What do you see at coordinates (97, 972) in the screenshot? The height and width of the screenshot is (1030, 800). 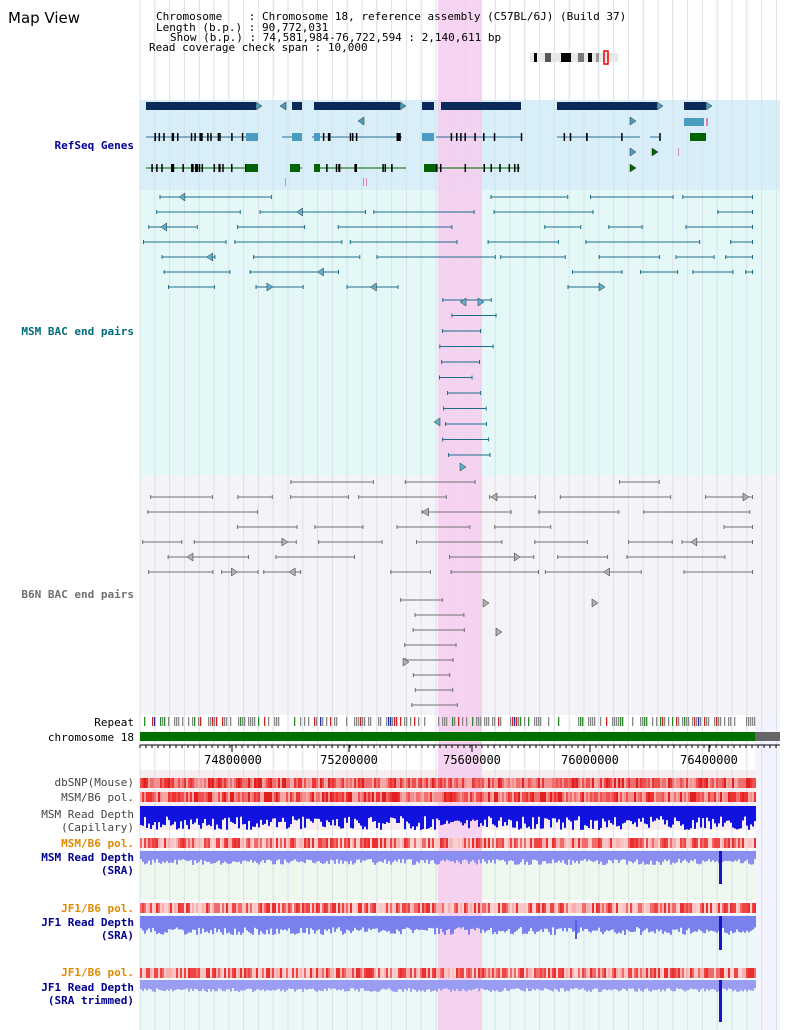 I see `track-label-jf1-b6-pol-2: JF1/B6 pol.` at bounding box center [97, 972].